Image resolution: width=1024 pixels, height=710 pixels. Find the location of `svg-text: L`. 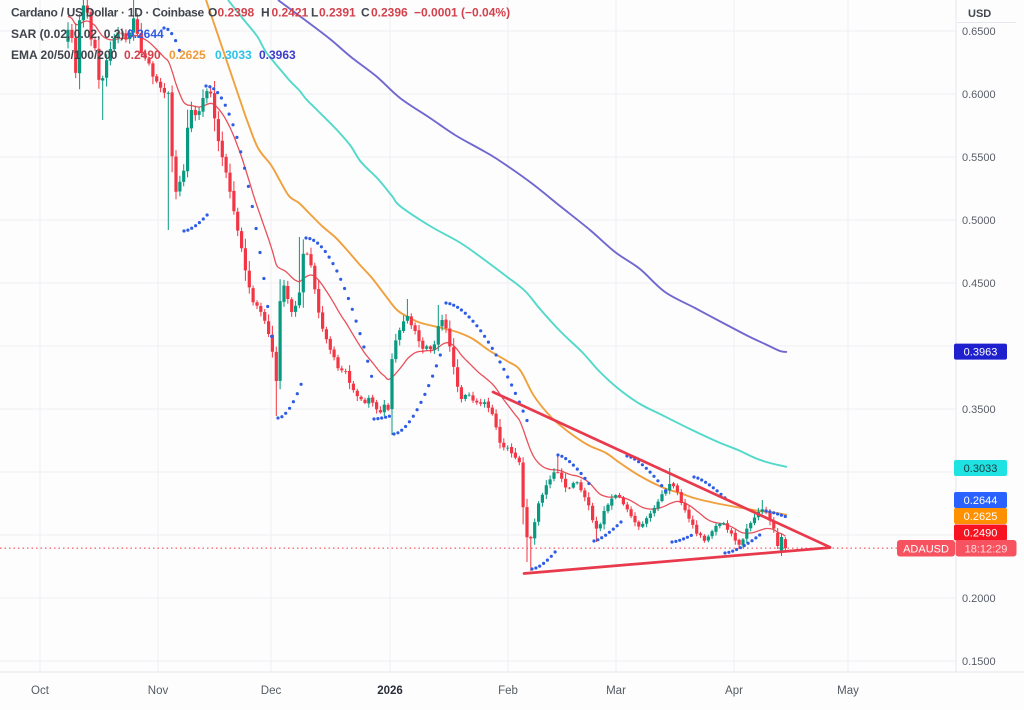

svg-text: L is located at coordinates (314, 13).